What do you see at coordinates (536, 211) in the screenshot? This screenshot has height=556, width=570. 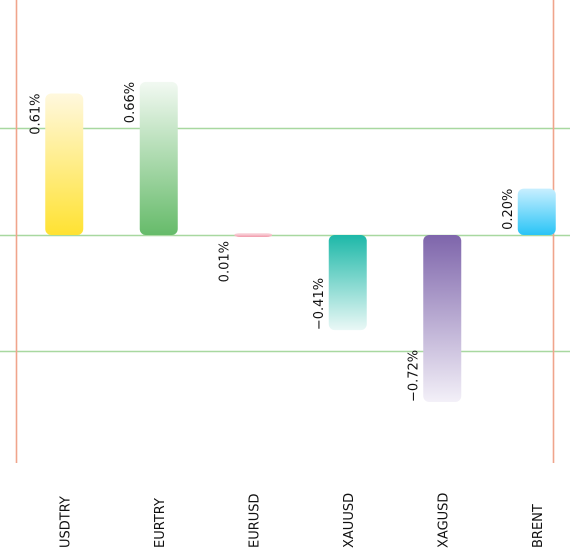 I see `bar-brent` at bounding box center [536, 211].